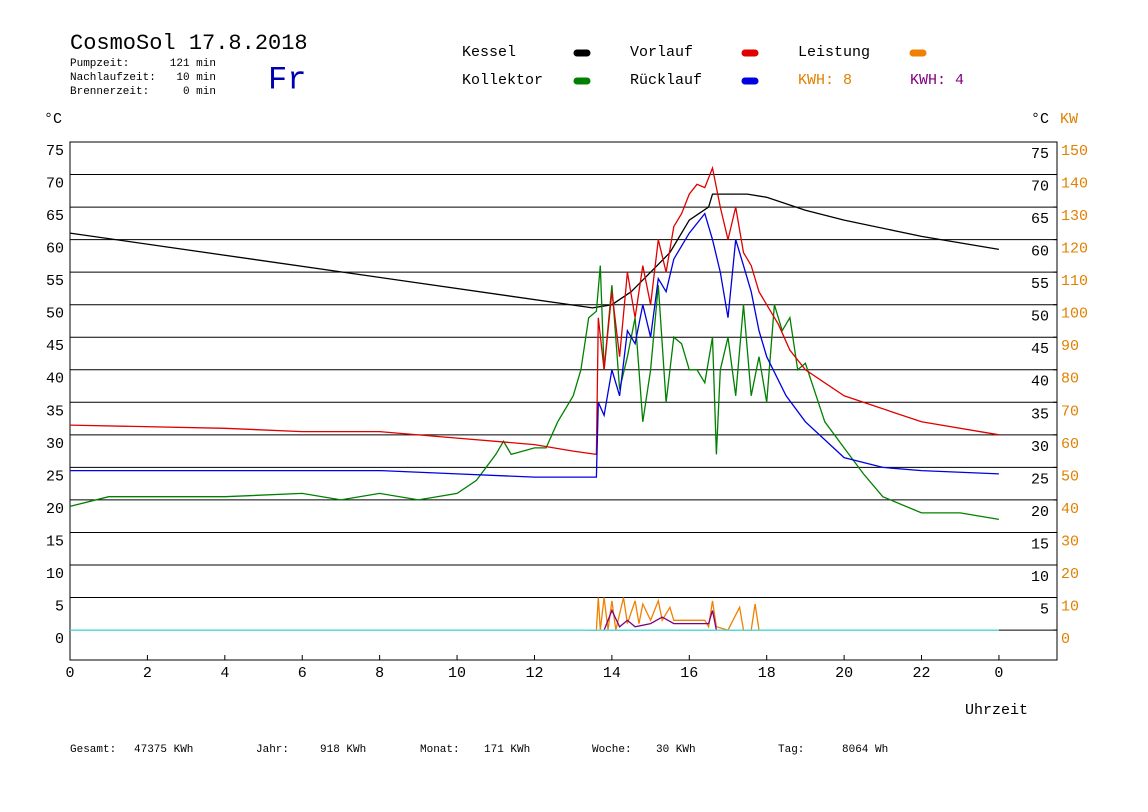 The image size is (1148, 812). I want to click on total-value: 8064 Wh, so click(865, 750).